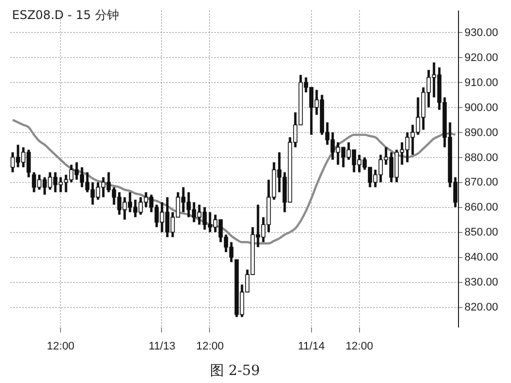 Image resolution: width=511 pixels, height=383 pixels. What do you see at coordinates (481, 108) in the screenshot?
I see `y-tick-label: 900.00` at bounding box center [481, 108].